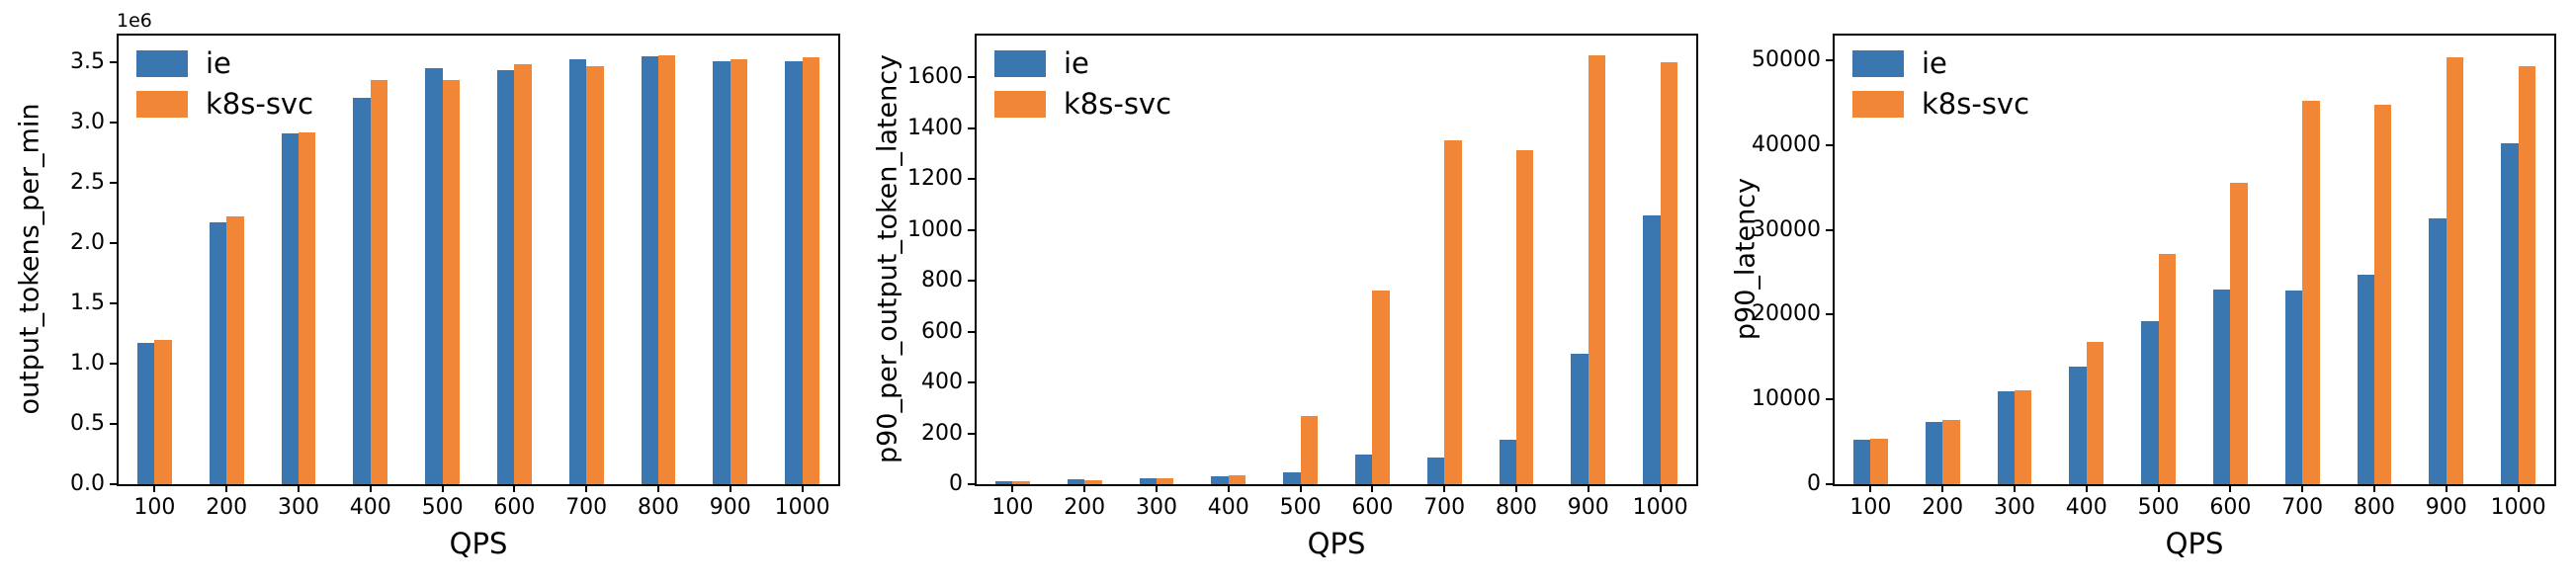 This screenshot has height=585, width=2576. I want to click on x-axis-label: QPS, so click(2194, 543).